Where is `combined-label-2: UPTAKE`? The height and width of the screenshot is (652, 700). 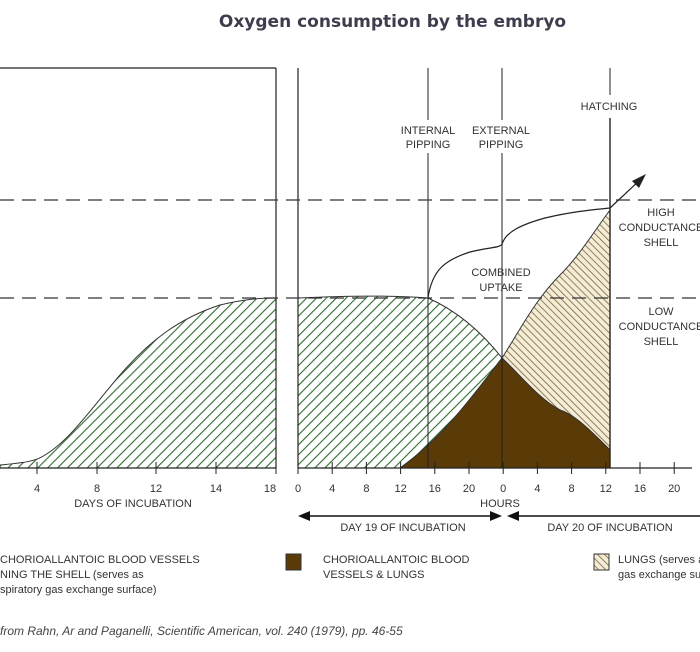 combined-label-2: UPTAKE is located at coordinates (500, 288).